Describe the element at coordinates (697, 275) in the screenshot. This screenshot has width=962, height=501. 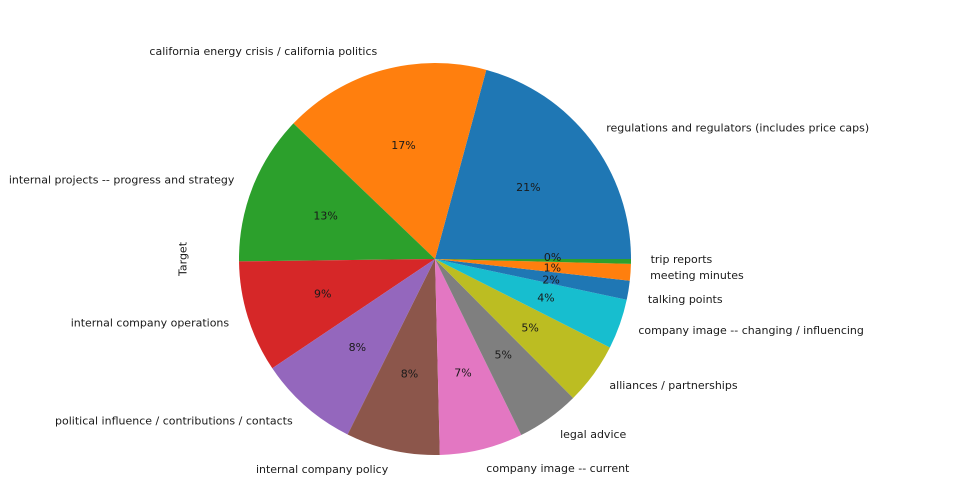
I see `slice-category-label: meeting minutes` at that location.